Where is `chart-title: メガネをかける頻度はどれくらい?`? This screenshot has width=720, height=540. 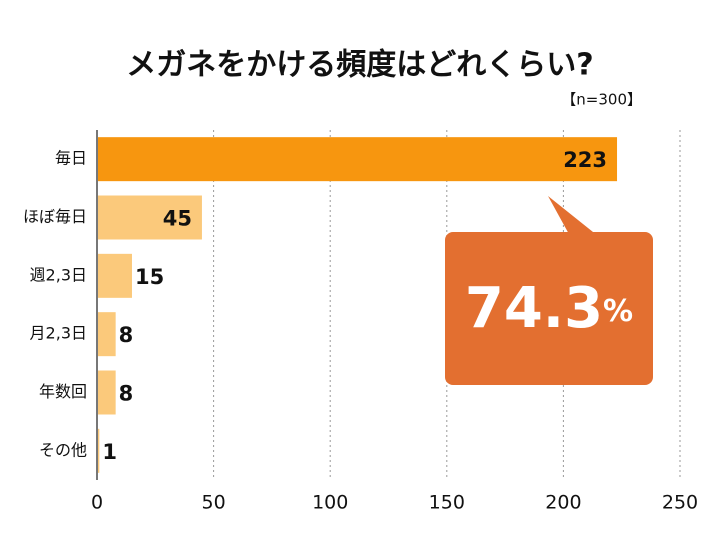
chart-title: メガネをかける頻度はどれくらい? is located at coordinates (359, 65).